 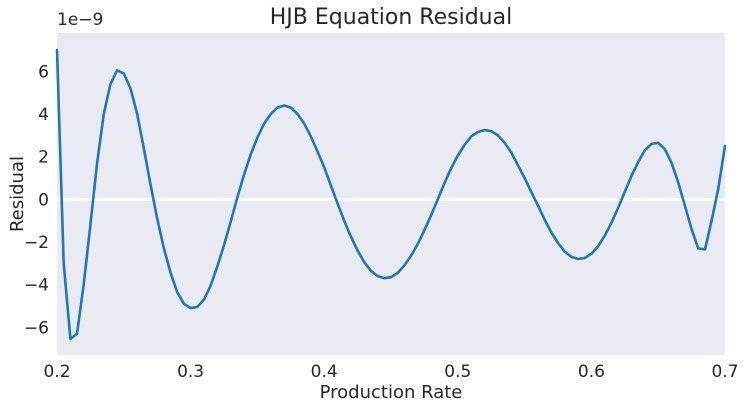 I want to click on y-tick-label: 2, so click(x=43, y=158).